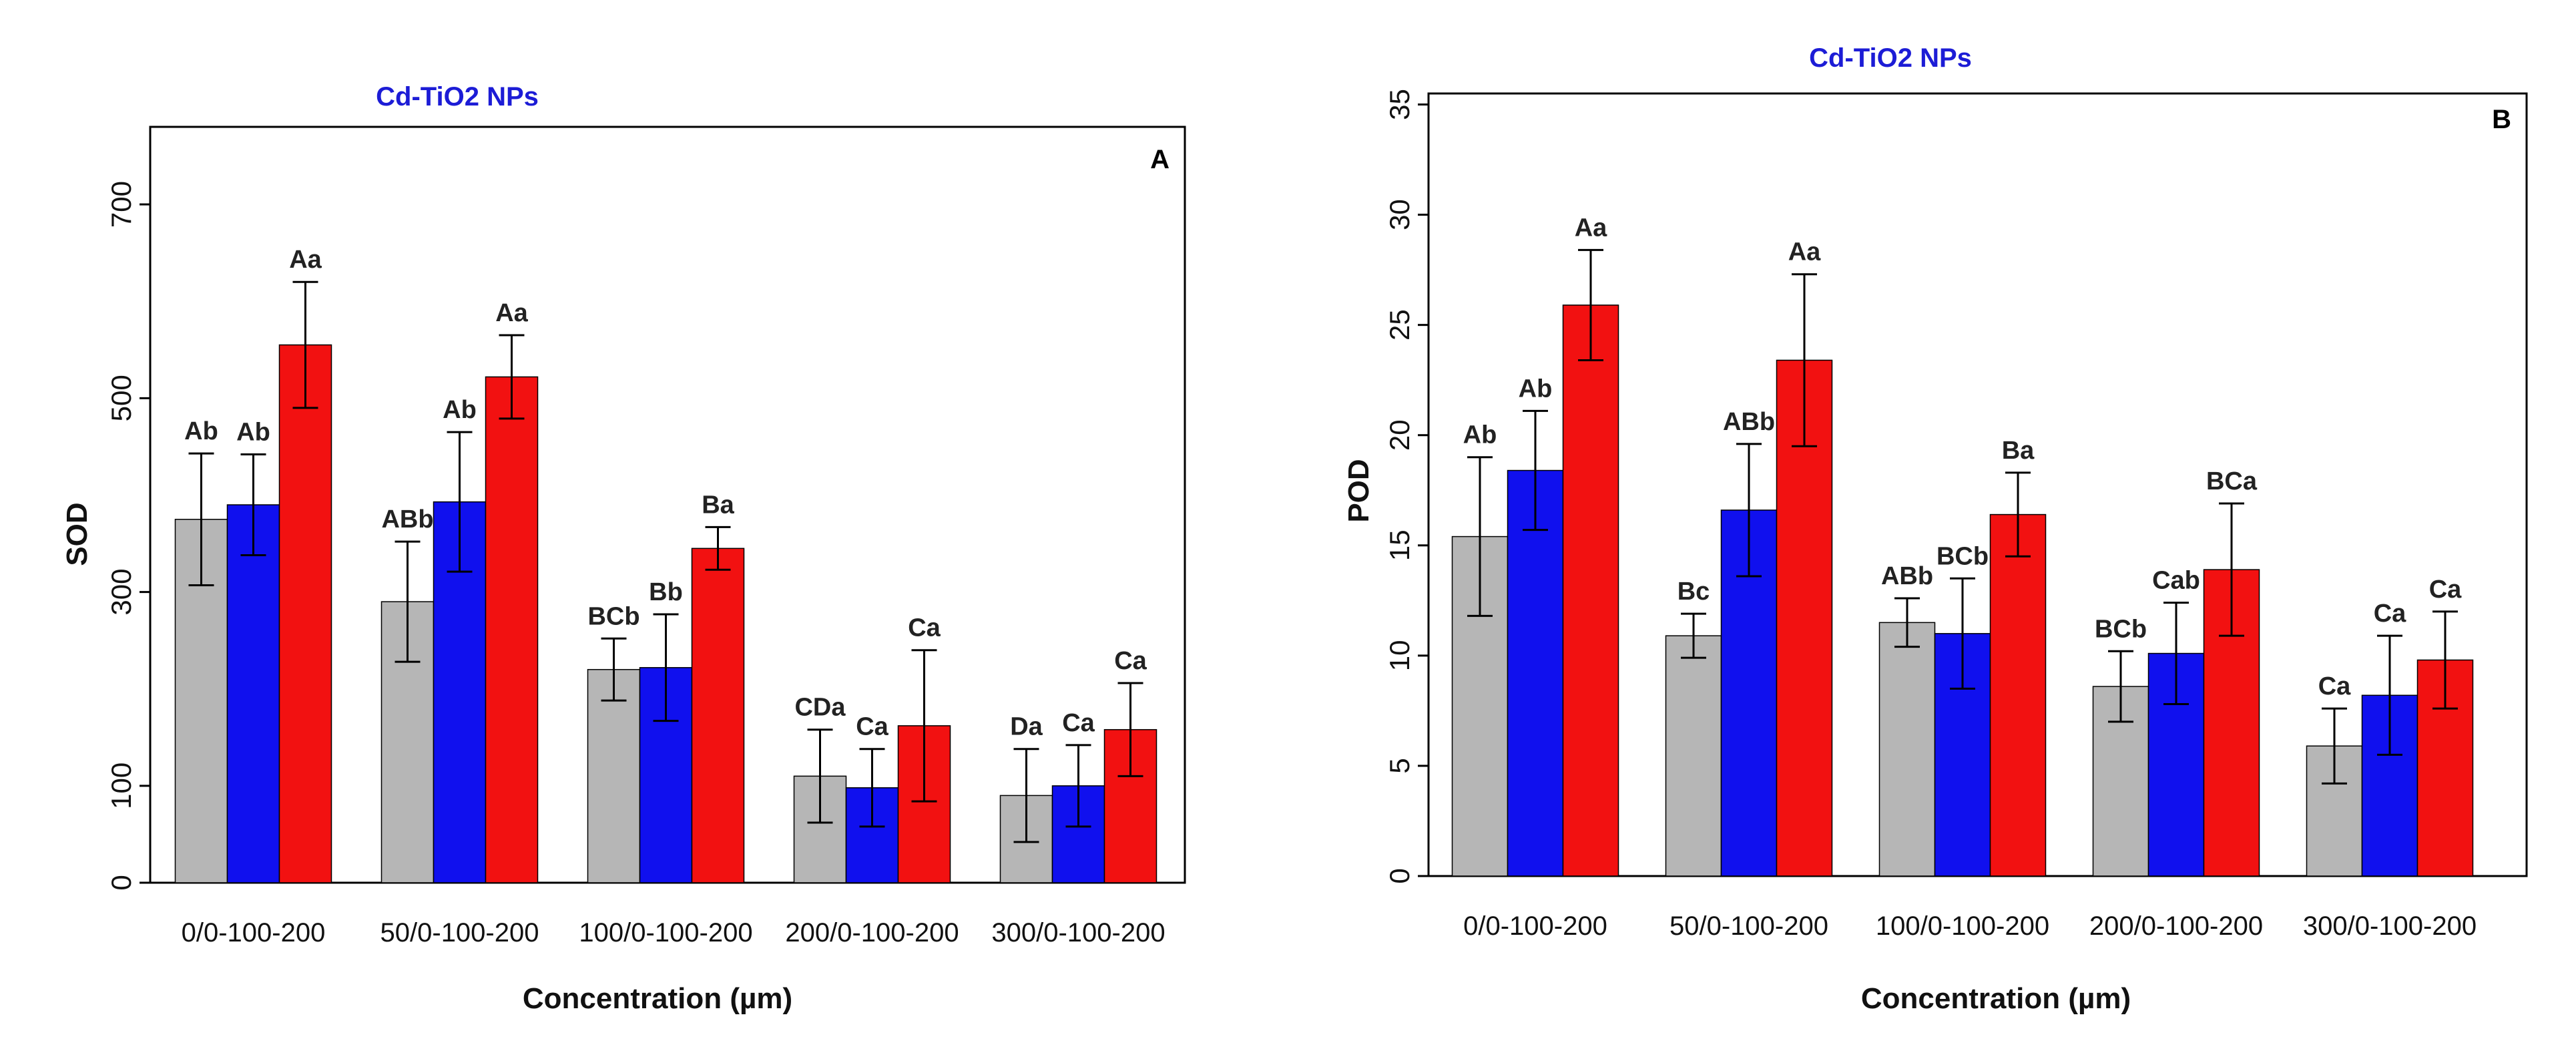  I want to click on y-tick-label: 25, so click(1399, 325).